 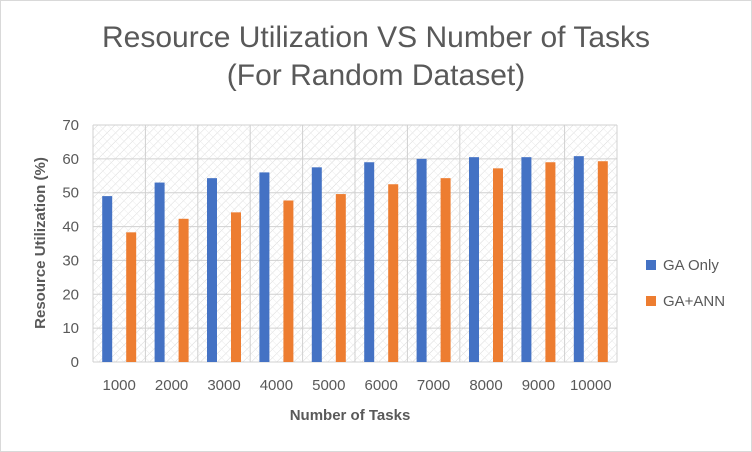 I want to click on x-tick-label: 5000, so click(x=328, y=385).